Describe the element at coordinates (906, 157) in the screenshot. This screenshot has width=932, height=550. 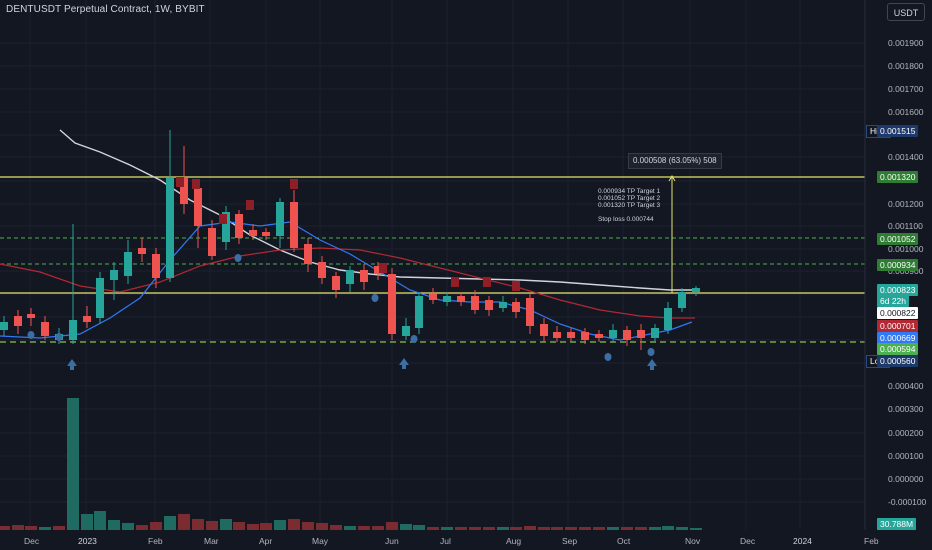
I see `price-tick-label: 0.001400` at that location.